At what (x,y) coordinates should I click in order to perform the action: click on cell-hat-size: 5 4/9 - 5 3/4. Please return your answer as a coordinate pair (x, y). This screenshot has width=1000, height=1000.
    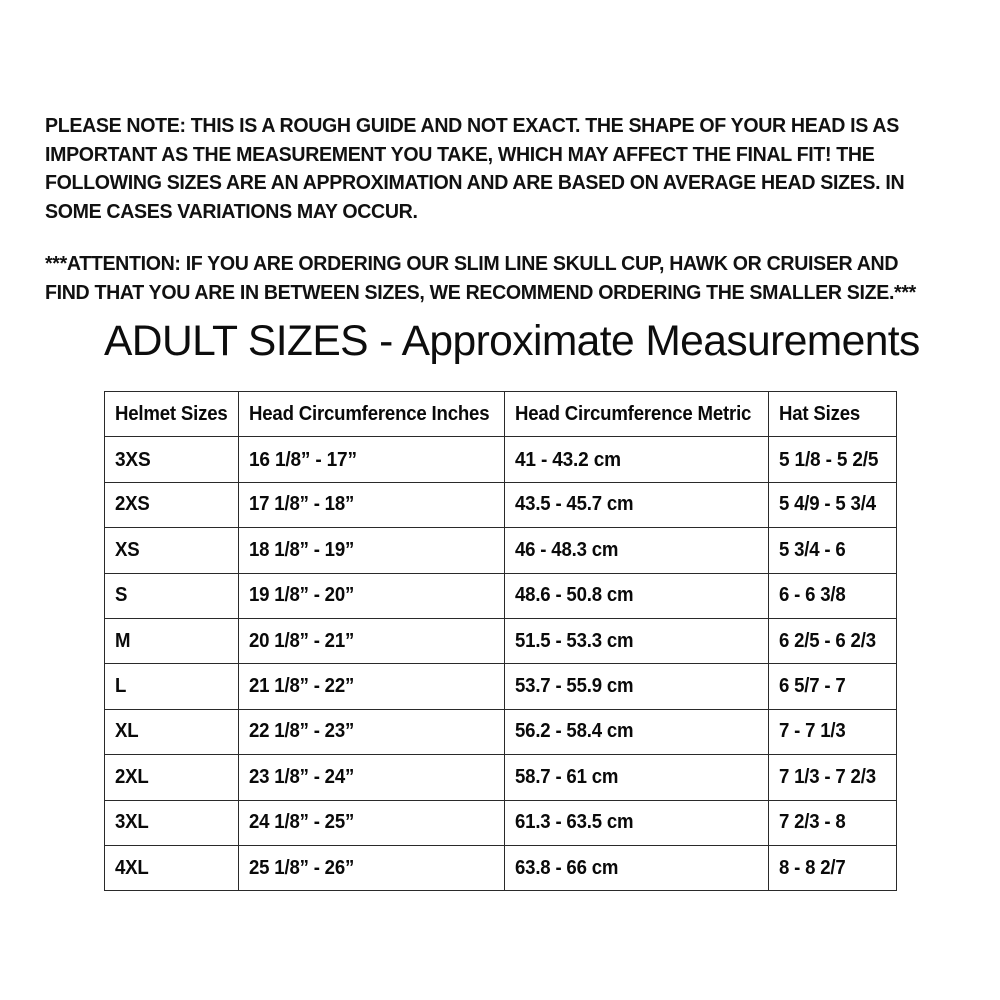
    Looking at the image, I should click on (832, 505).